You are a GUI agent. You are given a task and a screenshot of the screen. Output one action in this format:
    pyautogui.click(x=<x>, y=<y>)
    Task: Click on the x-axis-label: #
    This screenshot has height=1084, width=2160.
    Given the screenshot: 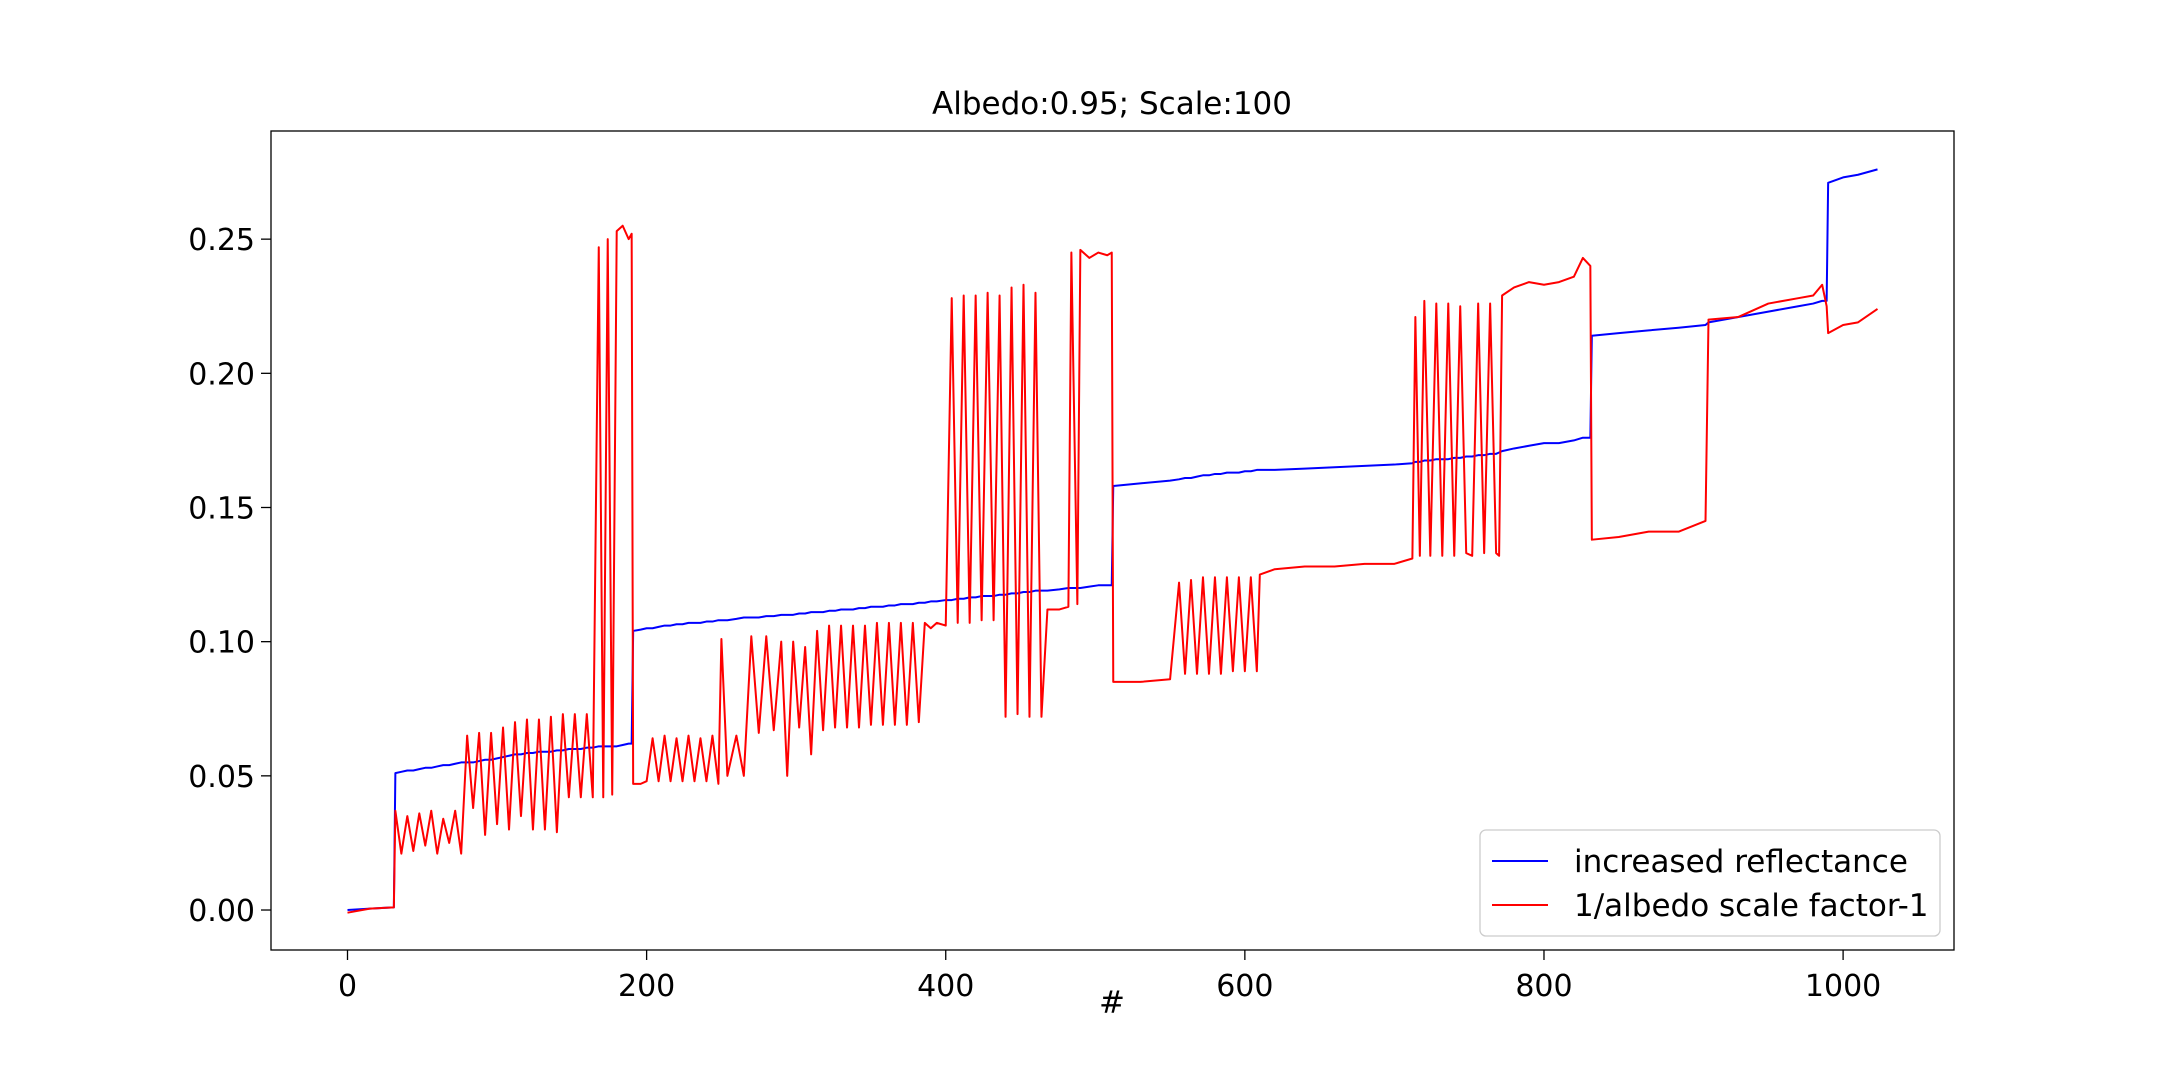 What is the action you would take?
    pyautogui.click(x=1112, y=1003)
    